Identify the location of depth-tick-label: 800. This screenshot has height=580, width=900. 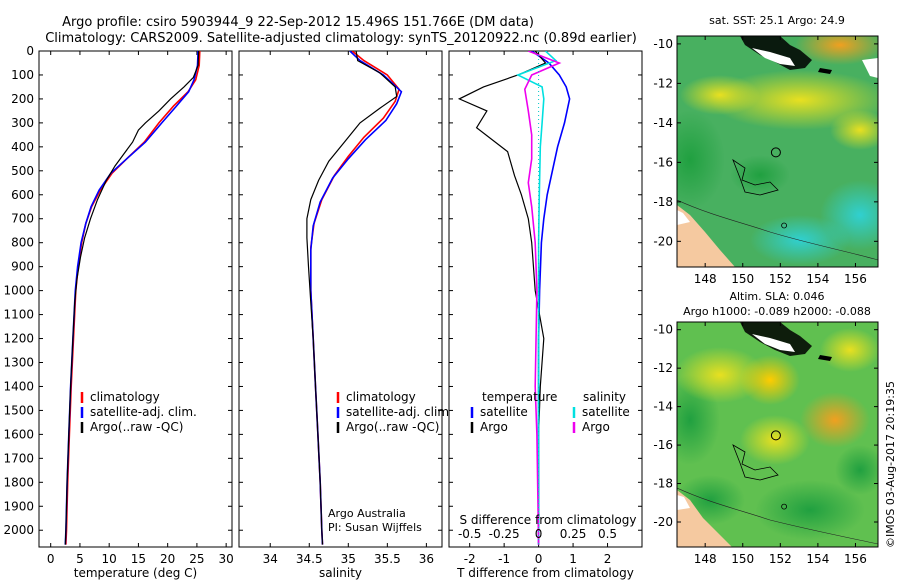
(22, 243).